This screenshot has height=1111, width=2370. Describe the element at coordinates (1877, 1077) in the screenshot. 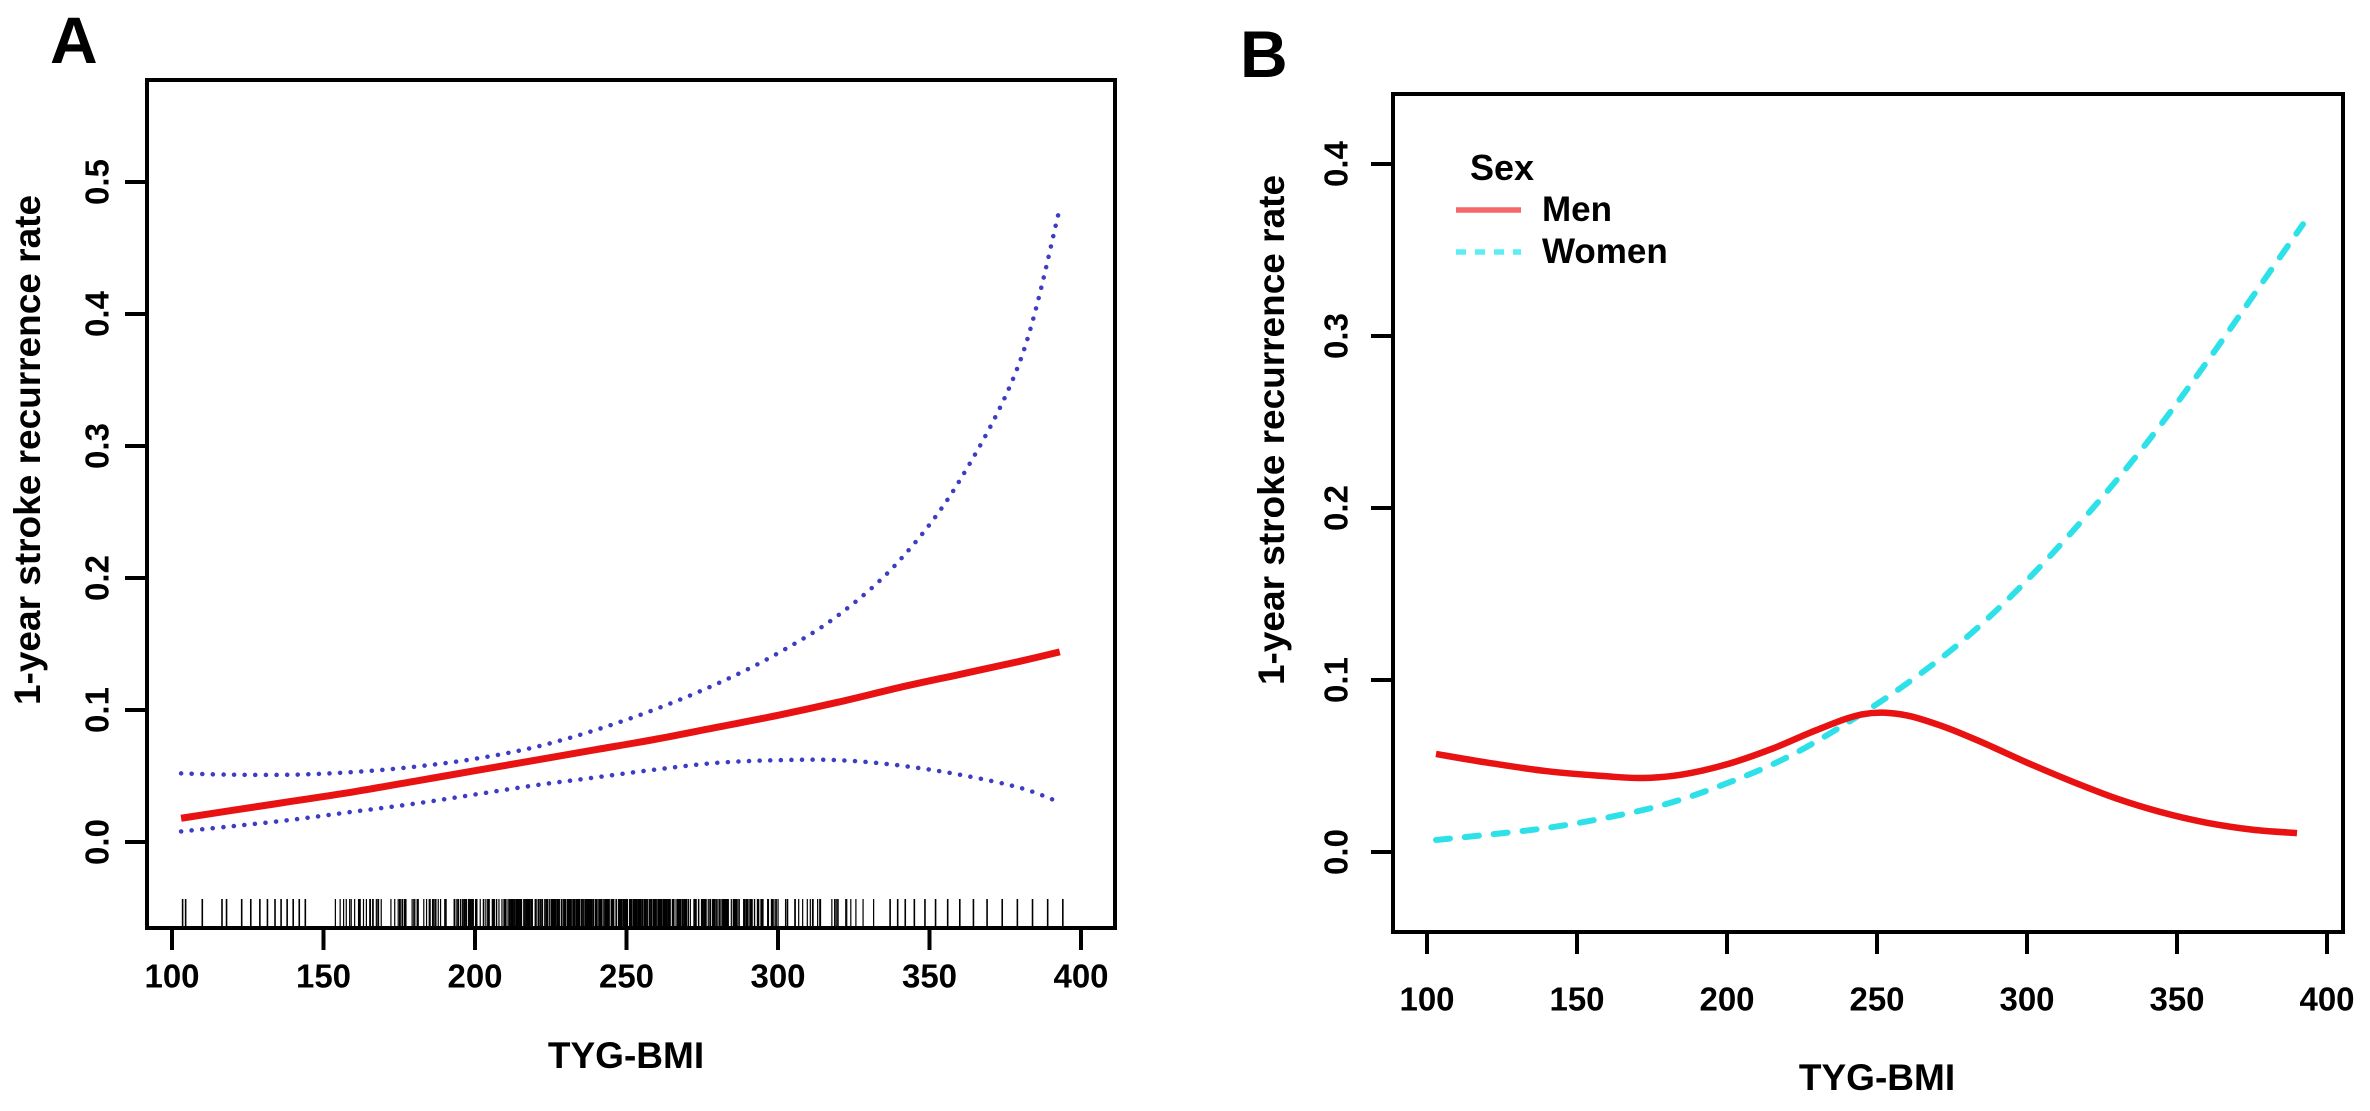

I see `panel-b-x-axis-label: TYG-BMI` at that location.